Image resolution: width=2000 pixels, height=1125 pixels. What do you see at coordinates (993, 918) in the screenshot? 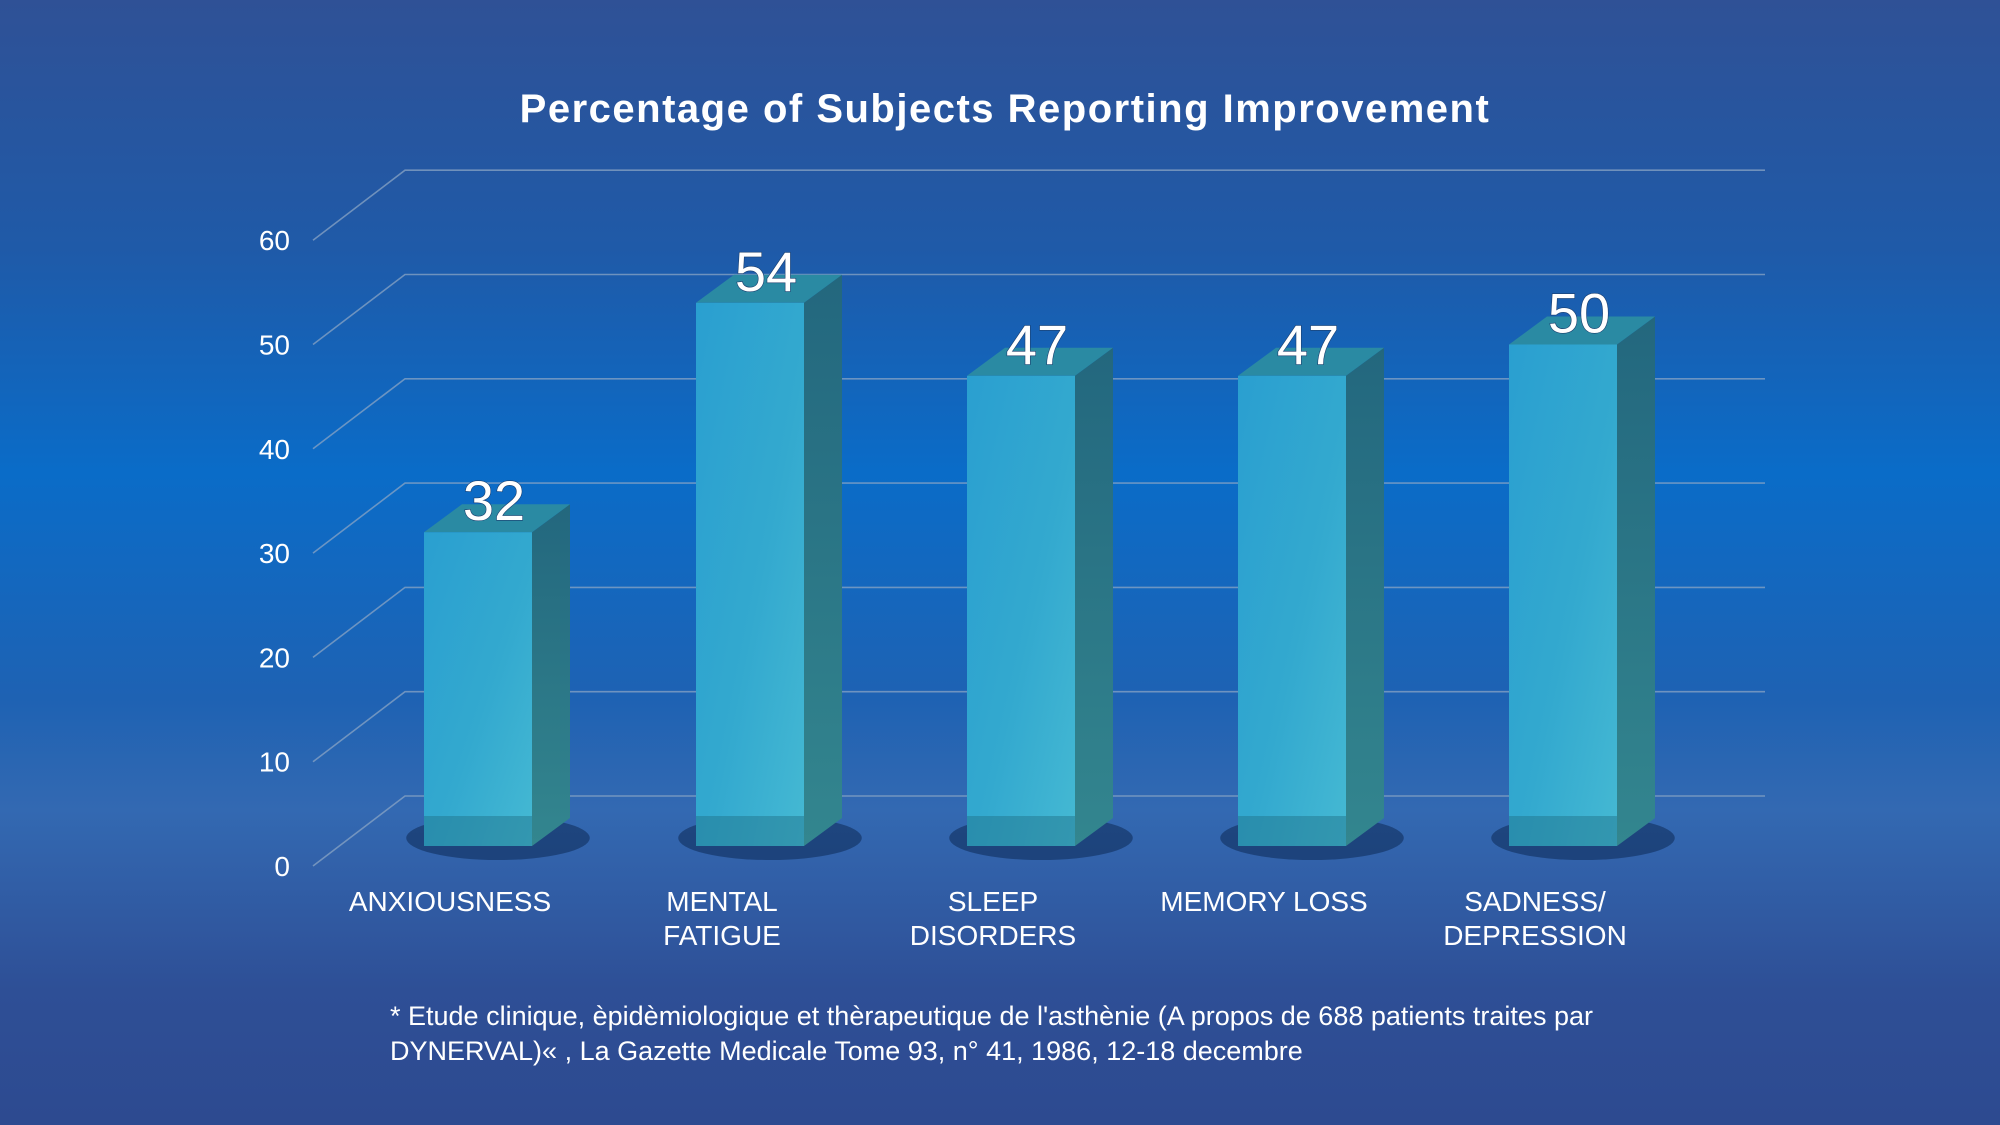
I see `category-label: SLEEP DISORDERS` at bounding box center [993, 918].